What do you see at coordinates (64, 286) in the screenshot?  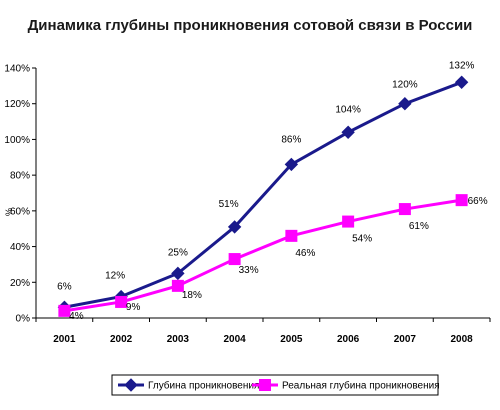 I see `data-label-penetration: 6%` at bounding box center [64, 286].